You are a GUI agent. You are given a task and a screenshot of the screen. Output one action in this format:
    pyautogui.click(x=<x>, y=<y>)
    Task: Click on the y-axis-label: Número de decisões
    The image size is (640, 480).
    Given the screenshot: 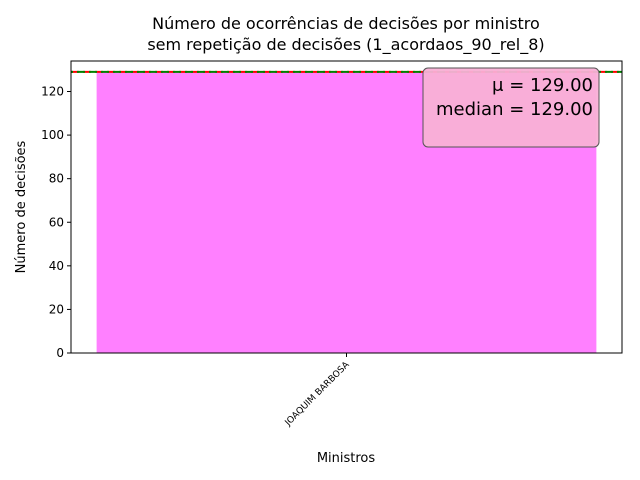 What is the action you would take?
    pyautogui.click(x=21, y=206)
    